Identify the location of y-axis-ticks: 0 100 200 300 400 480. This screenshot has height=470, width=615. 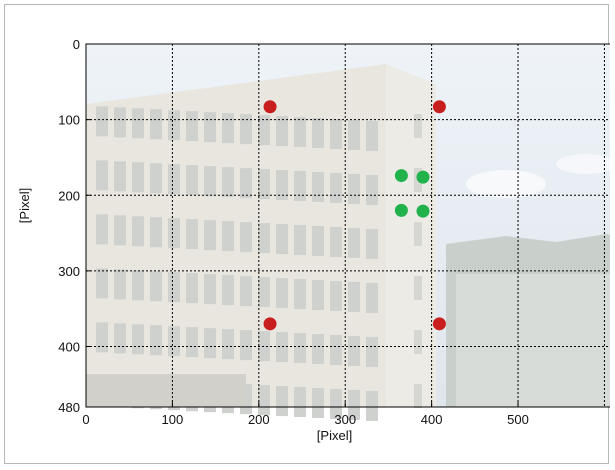
(74, 226).